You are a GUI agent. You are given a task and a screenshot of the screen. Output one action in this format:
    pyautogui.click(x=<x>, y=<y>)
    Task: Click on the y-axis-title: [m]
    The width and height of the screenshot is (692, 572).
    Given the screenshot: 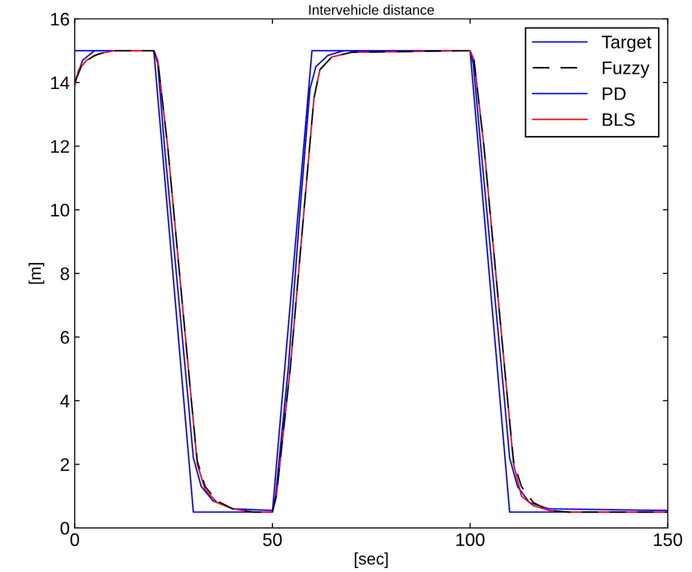 What is the action you would take?
    pyautogui.click(x=36, y=273)
    